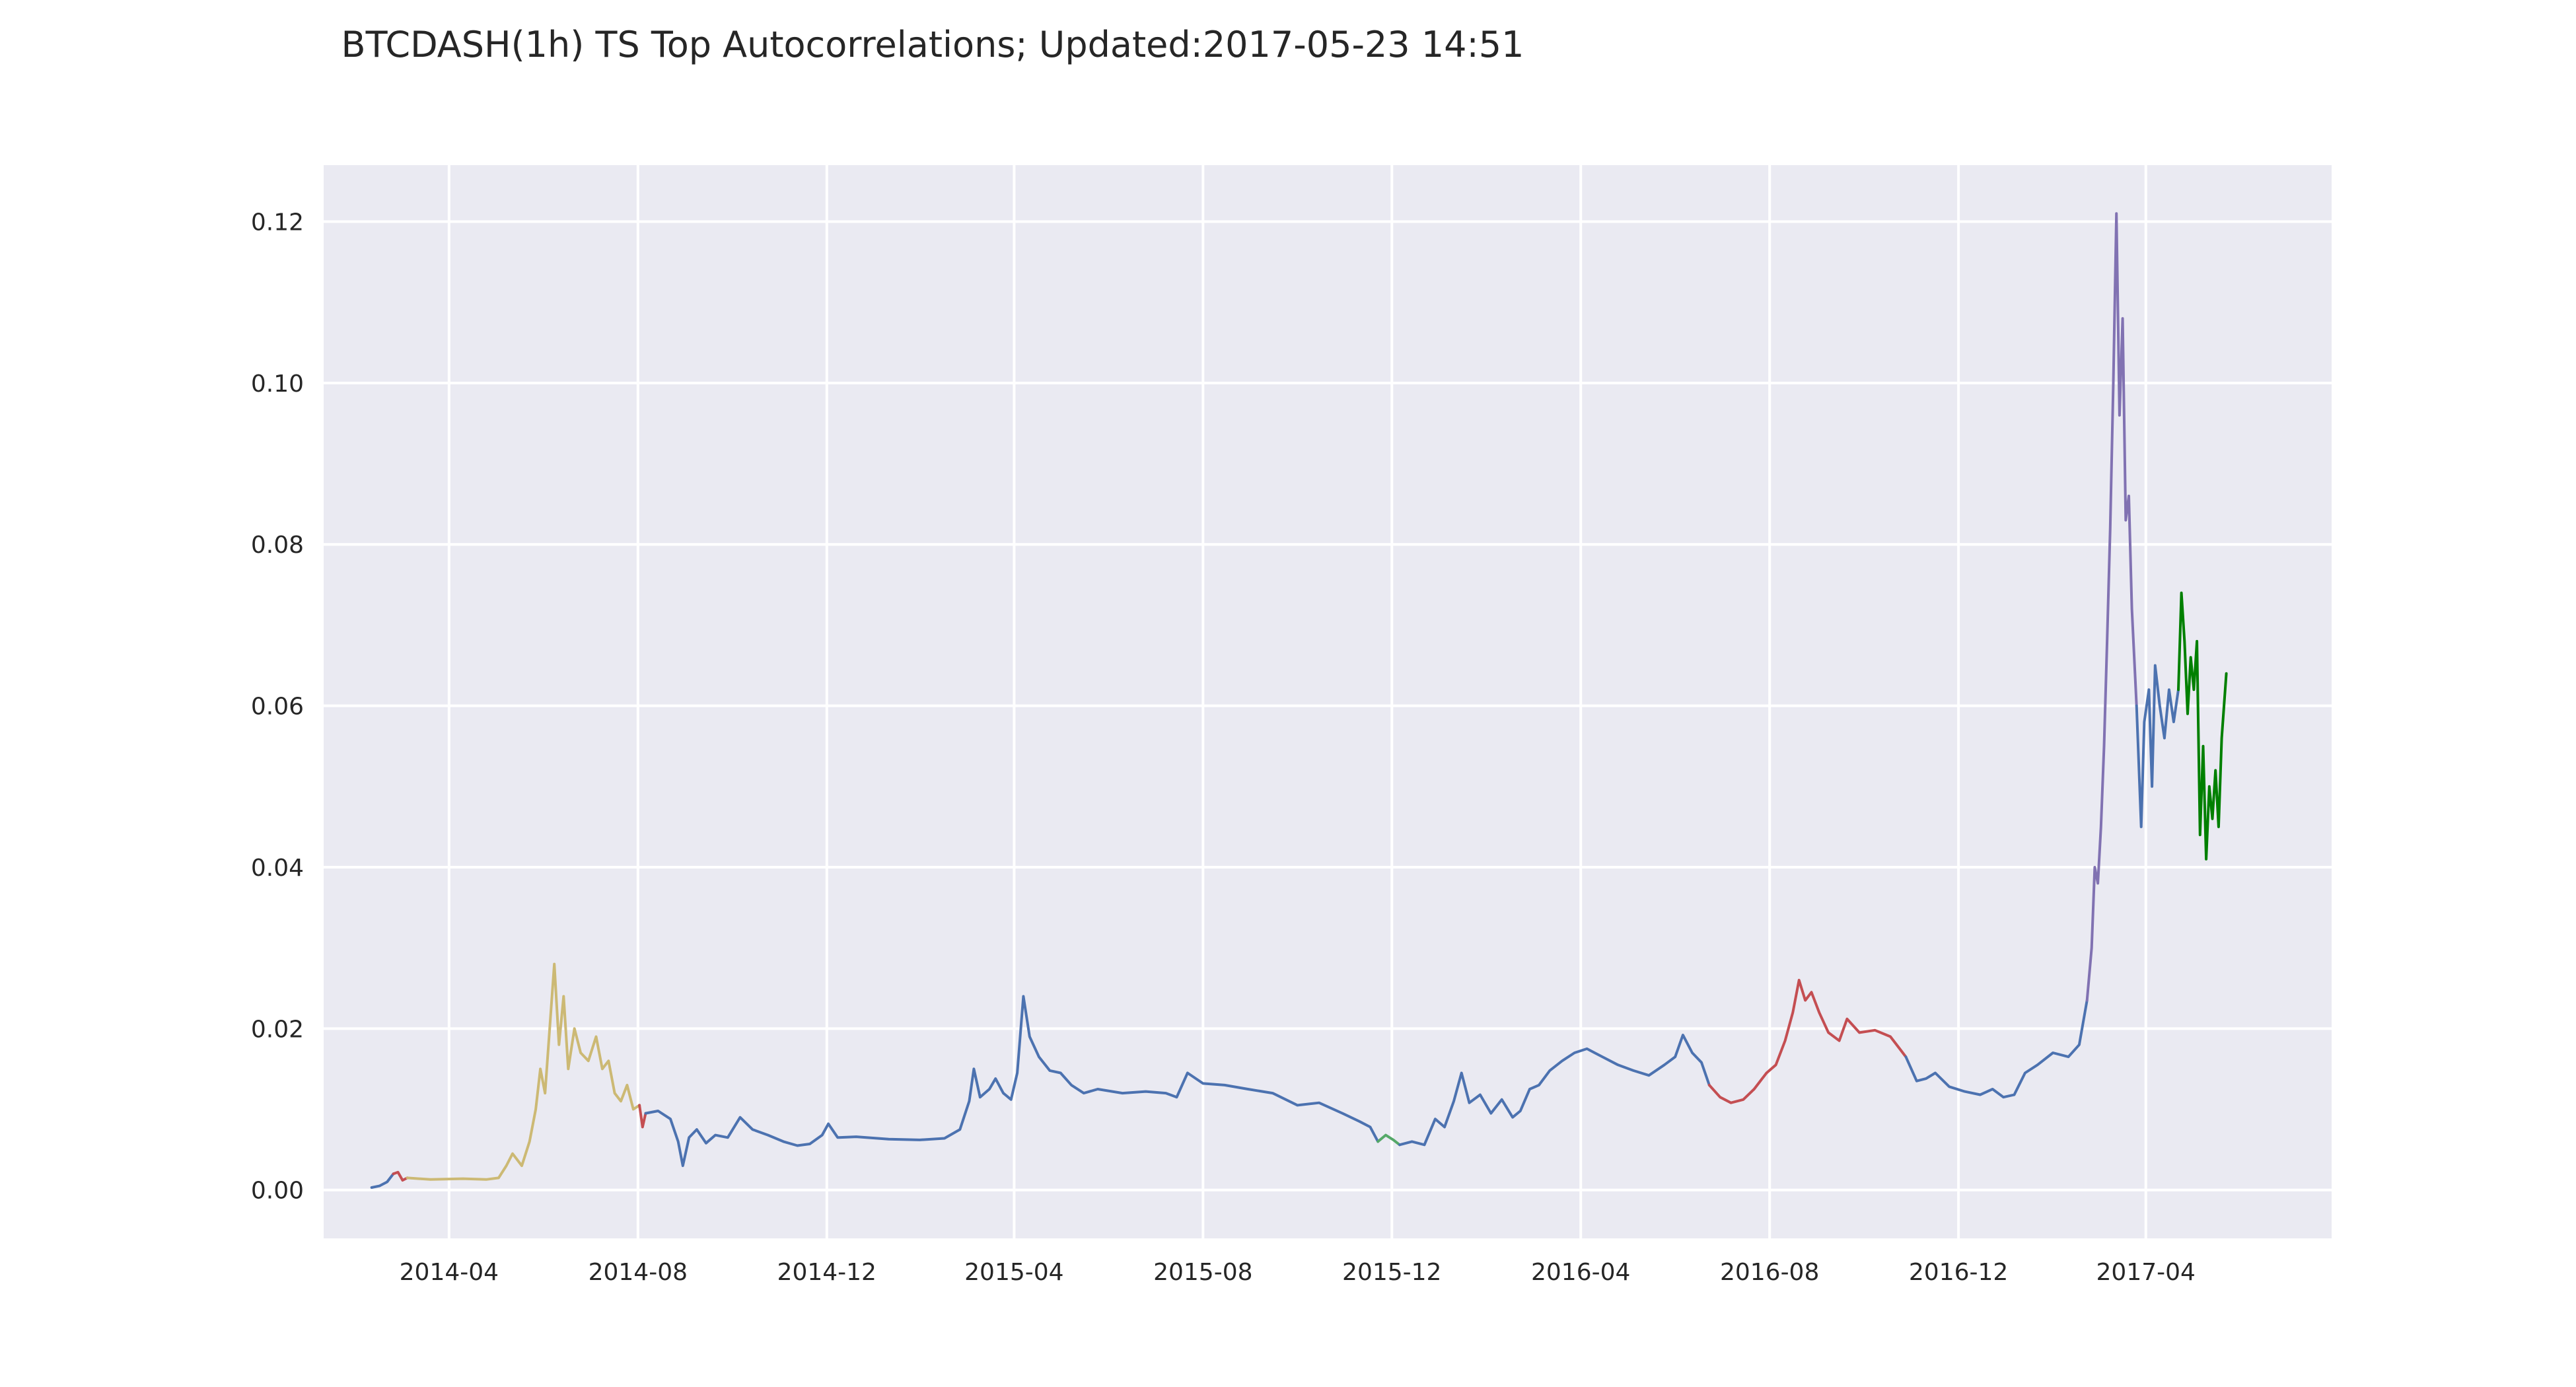 This screenshot has height=1387, width=2576. What do you see at coordinates (277, 1191) in the screenshot?
I see `y-tick-label: 0.00` at bounding box center [277, 1191].